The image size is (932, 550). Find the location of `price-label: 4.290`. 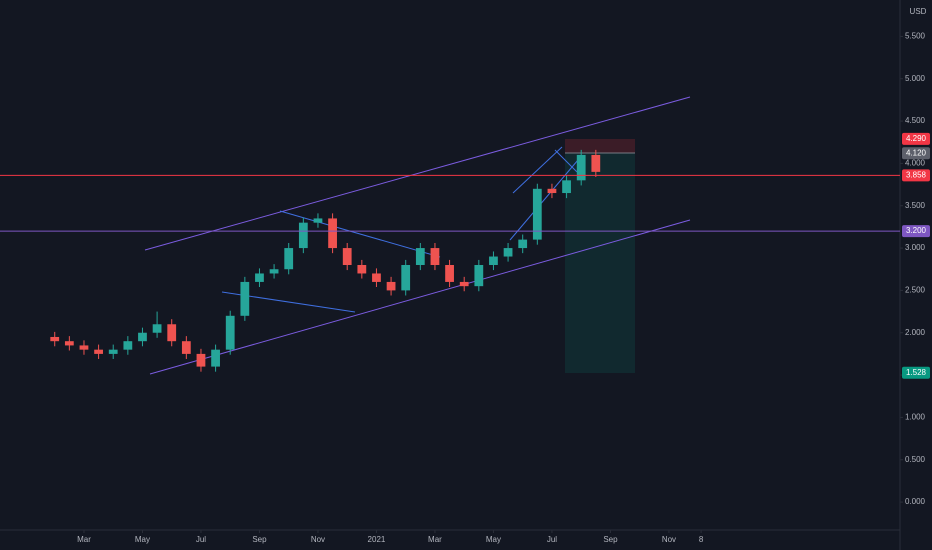

price-label: 4.290 is located at coordinates (916, 138).